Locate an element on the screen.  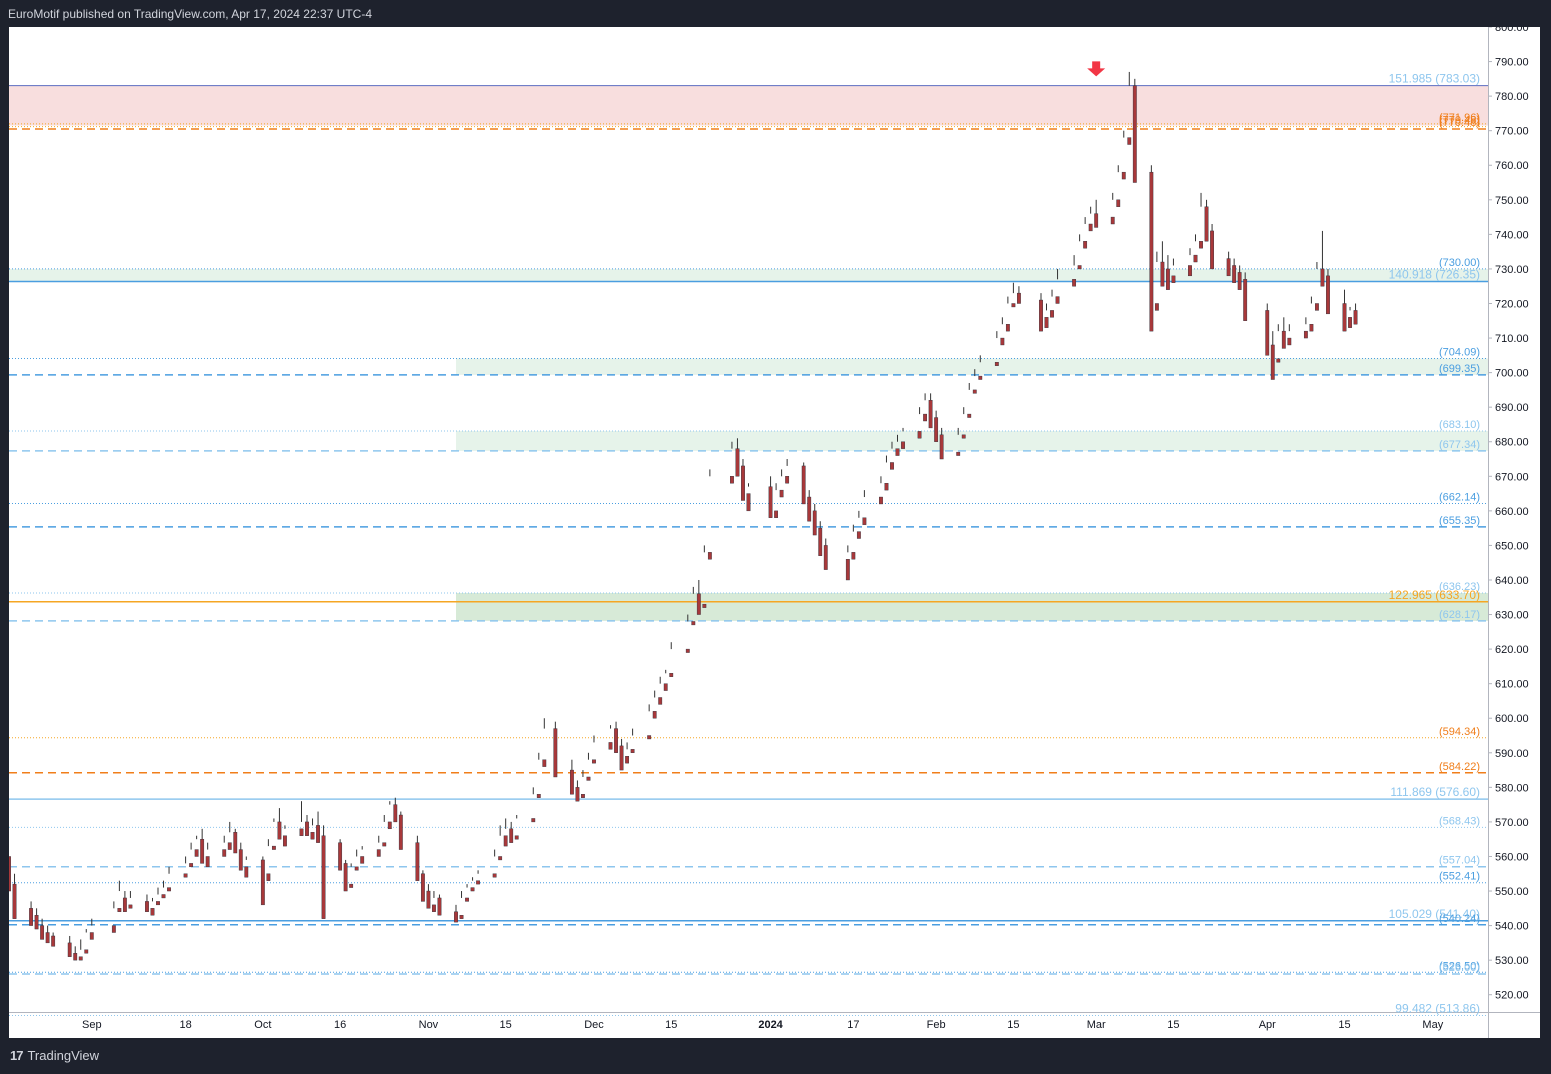
level-label-8: (683.10) is located at coordinates (1459, 425).